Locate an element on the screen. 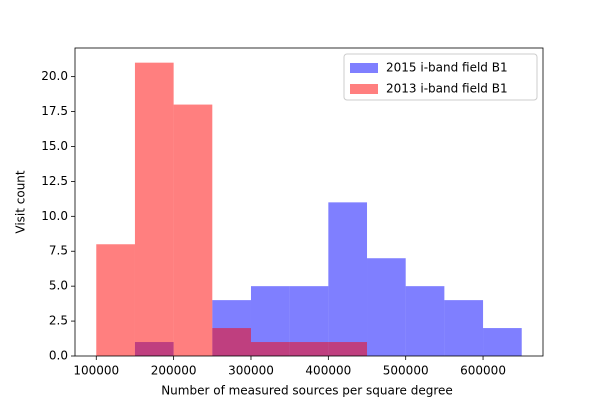 This screenshot has width=600, height=400. x-tick-label: 500000 is located at coordinates (406, 371).